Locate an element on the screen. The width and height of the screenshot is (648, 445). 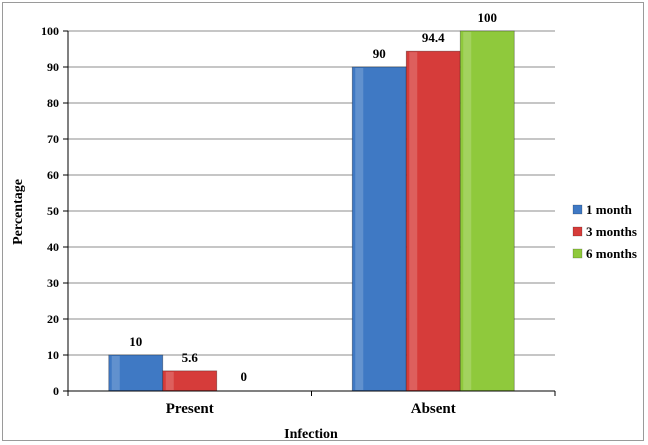
data-label: 90 is located at coordinates (379, 53).